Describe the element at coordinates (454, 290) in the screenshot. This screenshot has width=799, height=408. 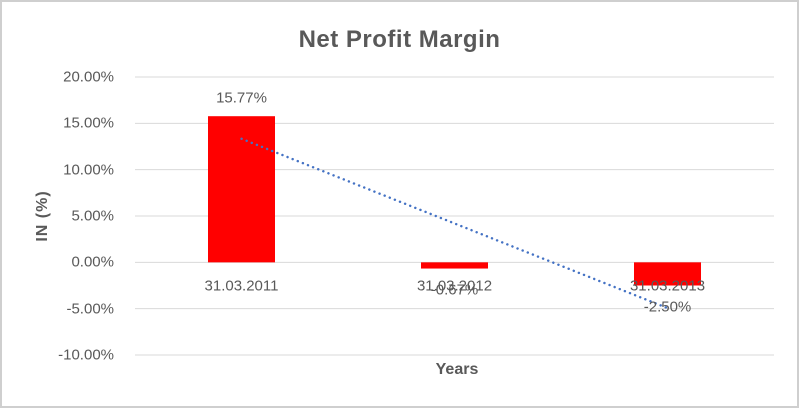
I see `data-label: -0.67%` at that location.